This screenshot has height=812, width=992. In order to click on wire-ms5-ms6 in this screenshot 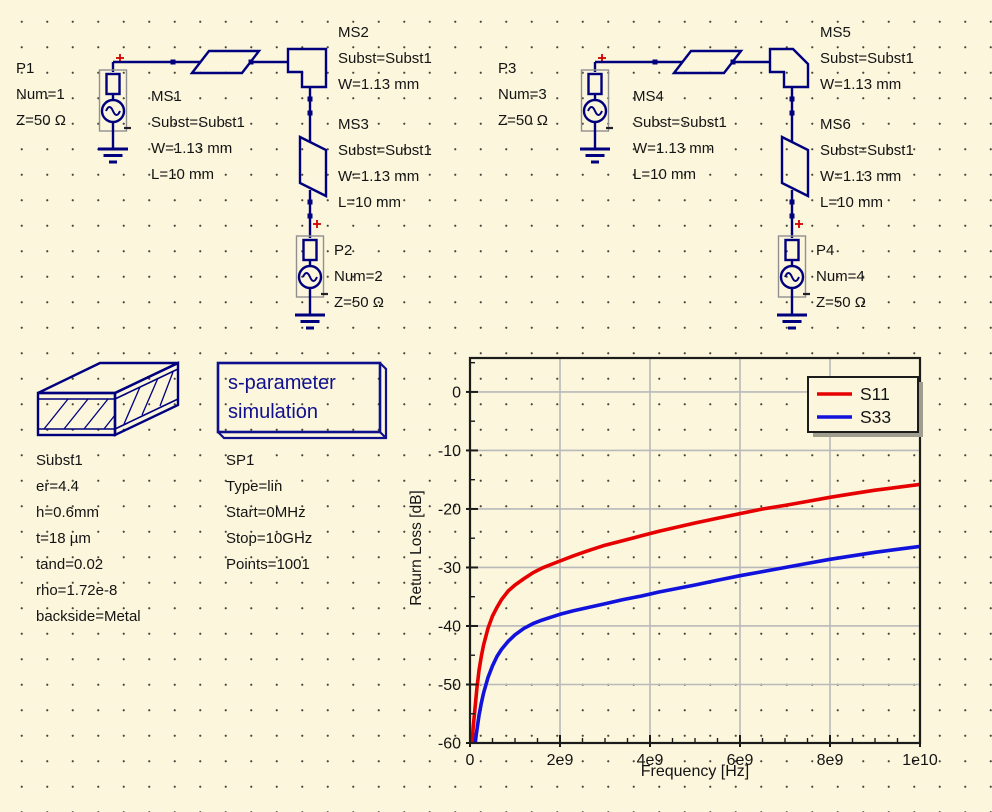, I will do `click(792, 114)`.